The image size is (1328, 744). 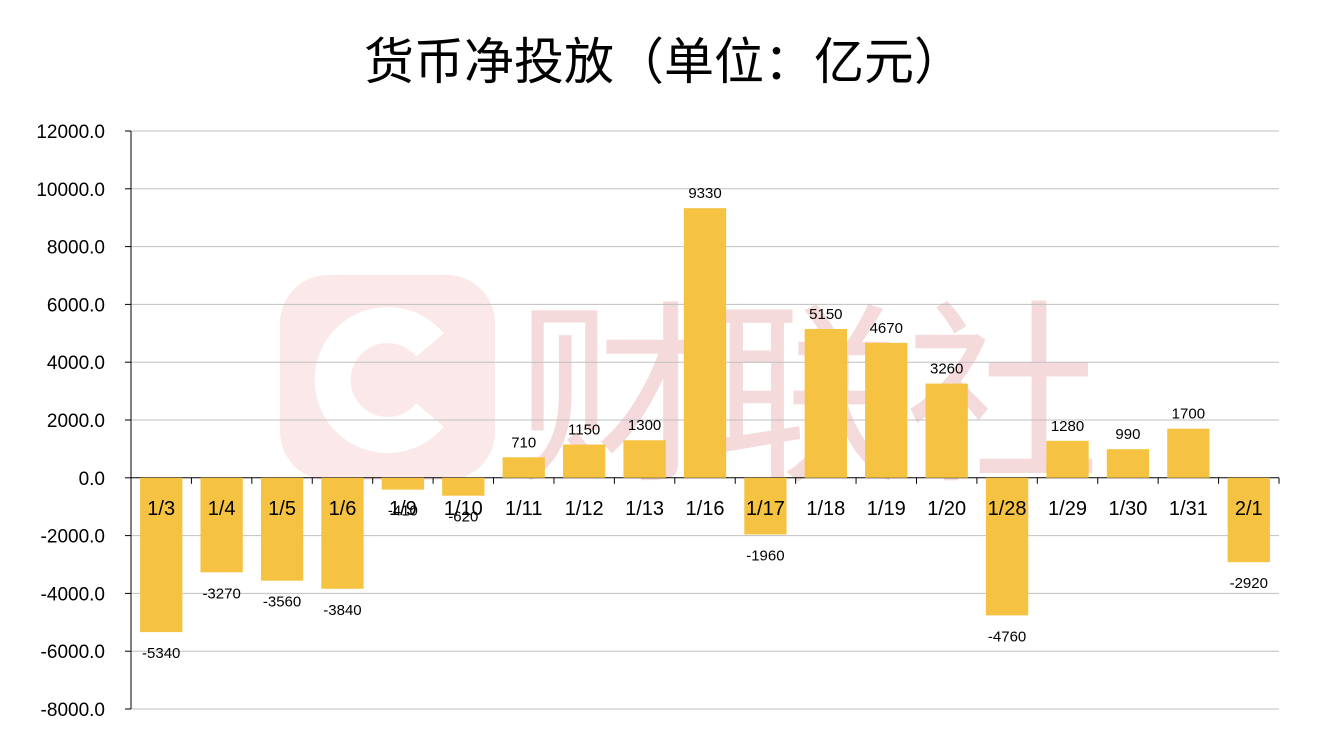 I want to click on data-label: -620, so click(x=463, y=517).